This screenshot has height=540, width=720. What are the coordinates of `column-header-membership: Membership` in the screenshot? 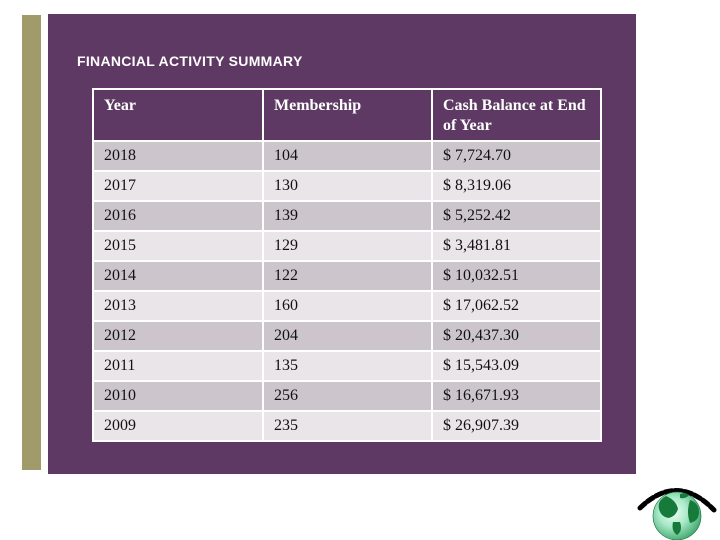 It's located at (347, 115).